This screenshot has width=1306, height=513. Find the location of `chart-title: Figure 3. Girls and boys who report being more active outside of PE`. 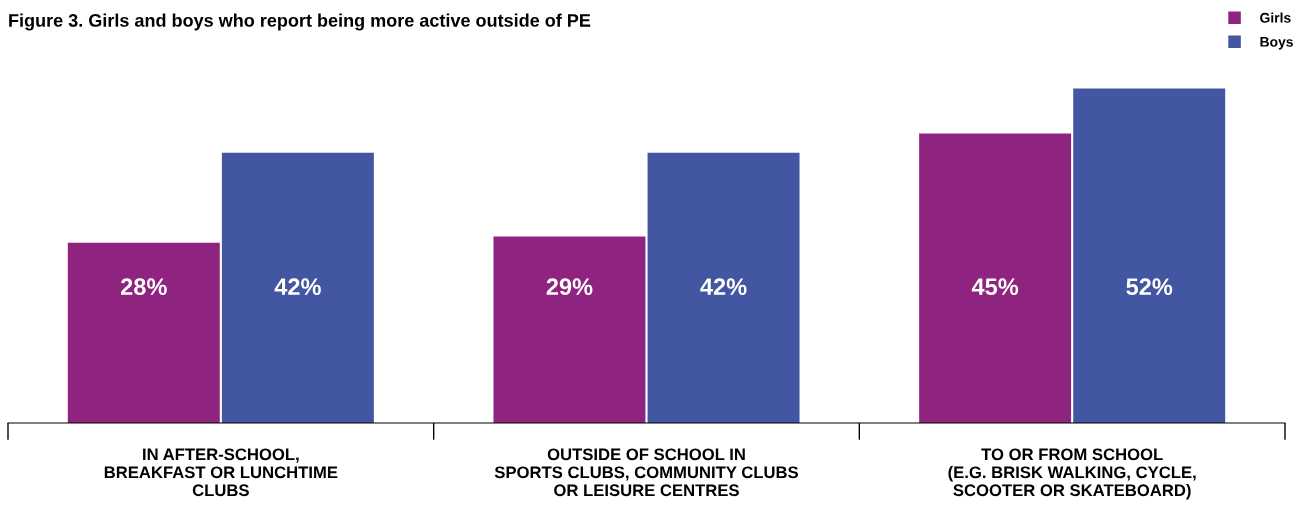

chart-title: Figure 3. Girls and boys who report being more active outside of PE is located at coordinates (300, 22).